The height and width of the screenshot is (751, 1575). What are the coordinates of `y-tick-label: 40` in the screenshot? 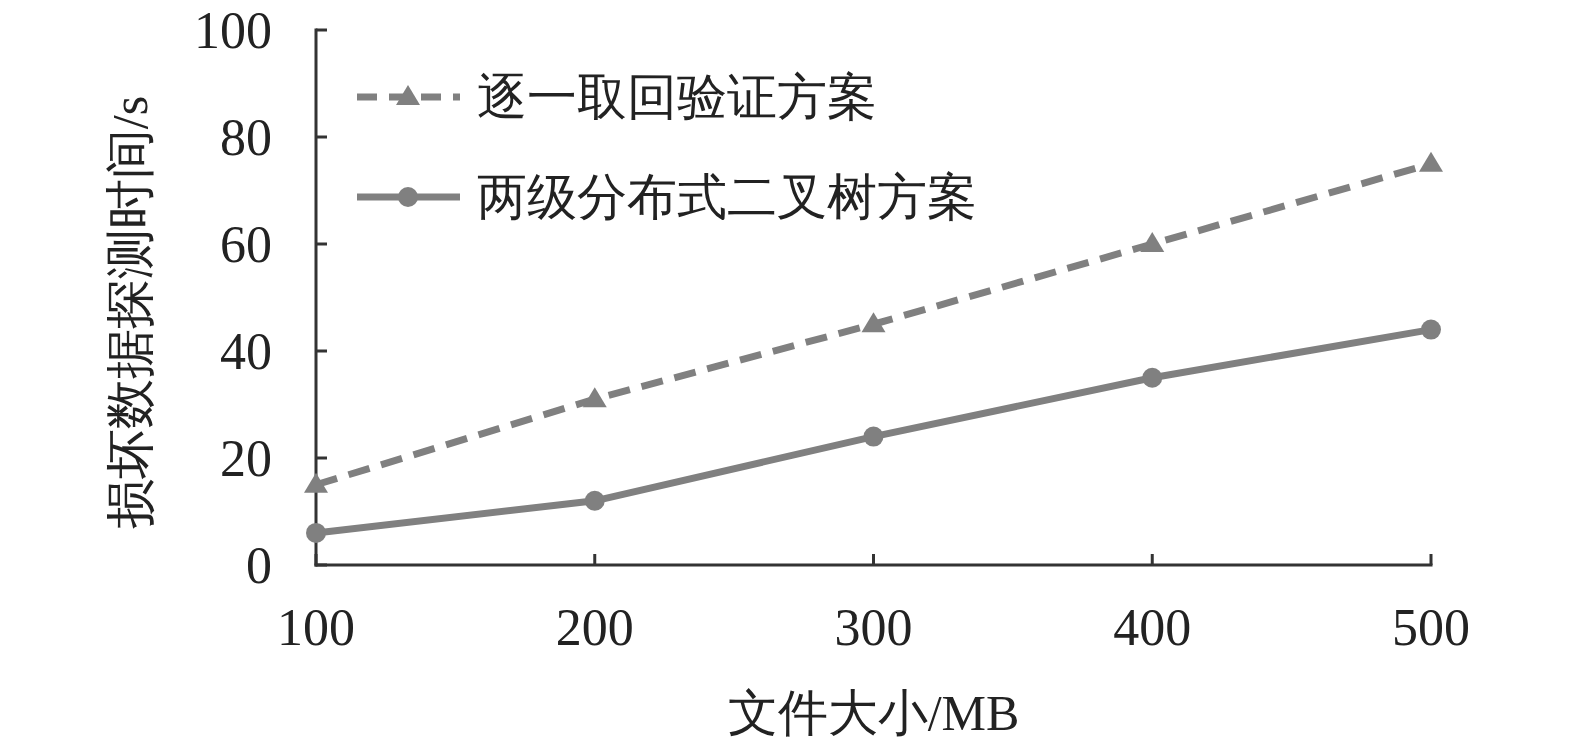 It's located at (246, 351).